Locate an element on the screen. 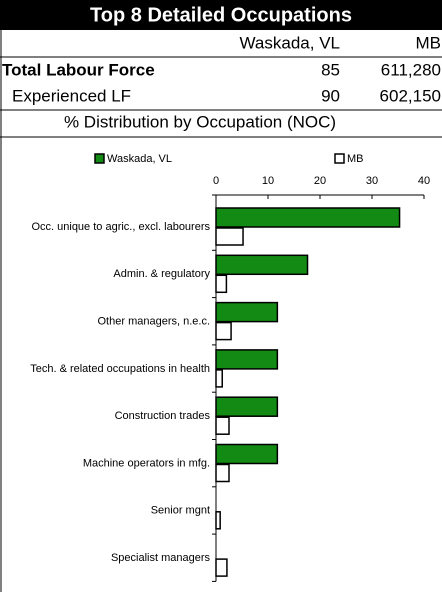 Image resolution: width=442 pixels, height=592 pixels. y-tick-label: Tech. & related occupations in health is located at coordinates (120, 369).